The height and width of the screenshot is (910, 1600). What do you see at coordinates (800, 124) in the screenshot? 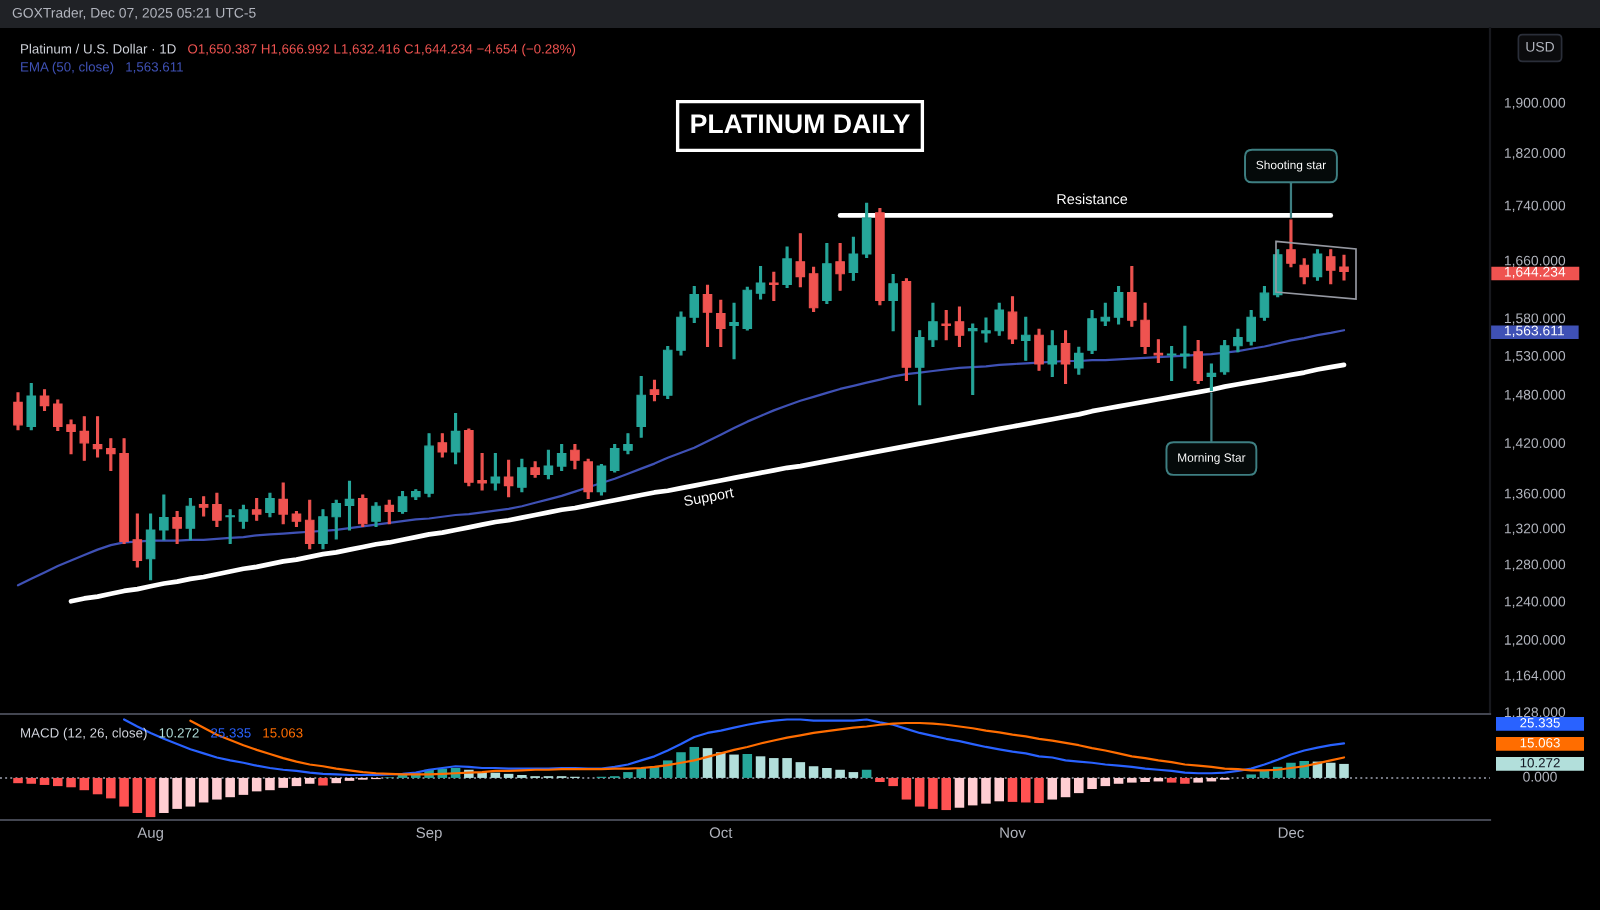
I see `text: PLATINUM DAILY` at bounding box center [800, 124].